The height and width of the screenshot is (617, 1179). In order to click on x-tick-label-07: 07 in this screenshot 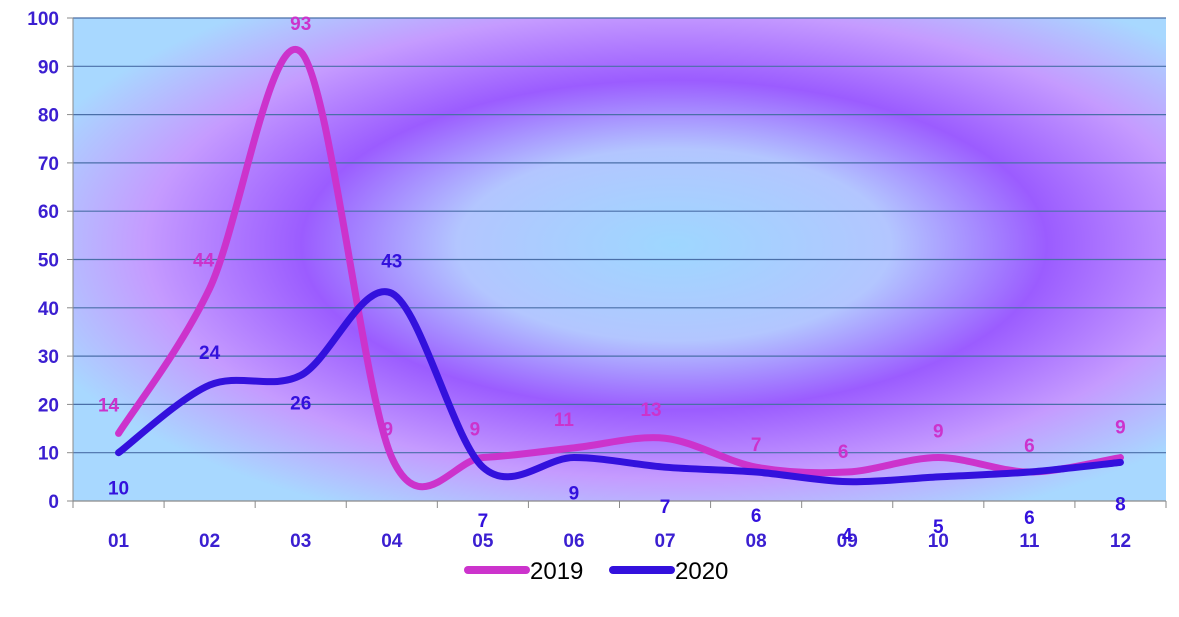, I will do `click(664, 541)`.